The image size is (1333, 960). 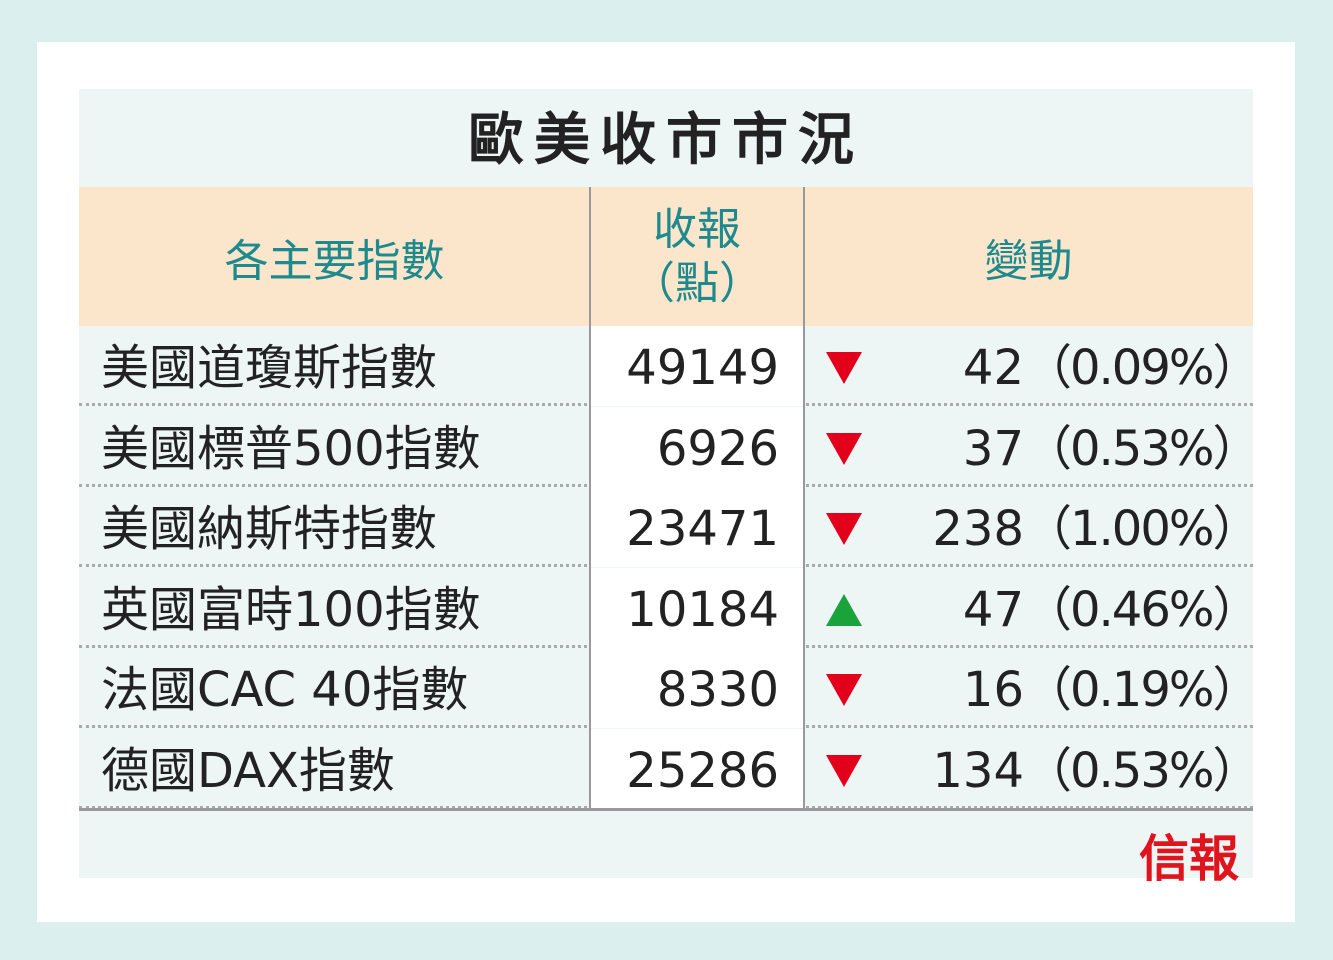 I want to click on title: 歐美收市市況, so click(x=666, y=140).